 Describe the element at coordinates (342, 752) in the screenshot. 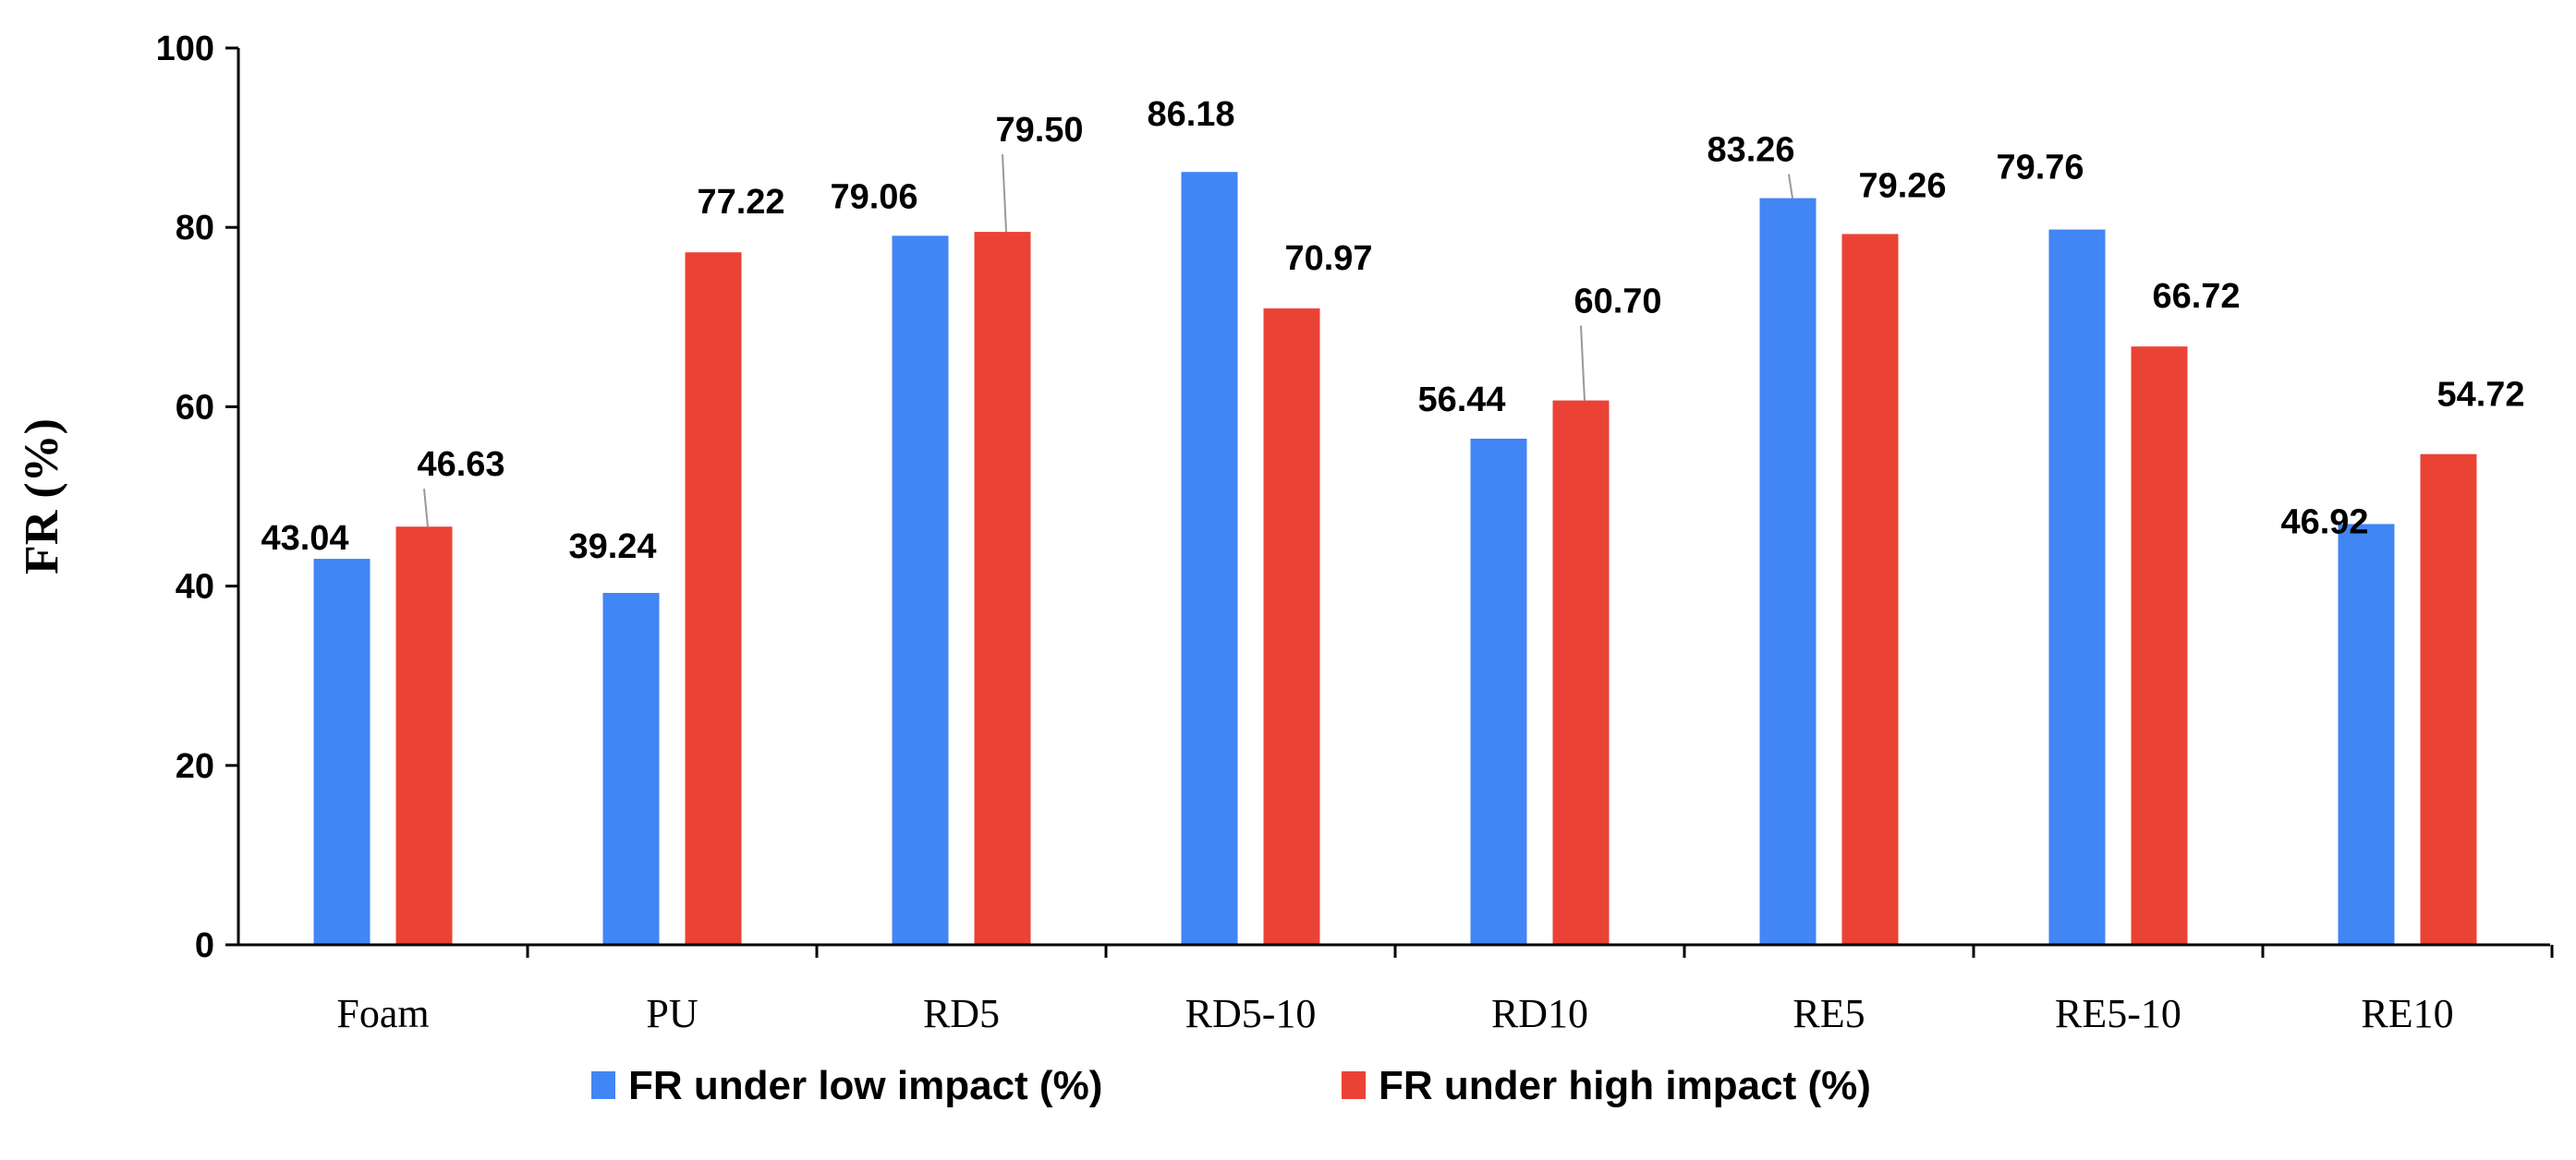

I see `bar-low-foam` at that location.